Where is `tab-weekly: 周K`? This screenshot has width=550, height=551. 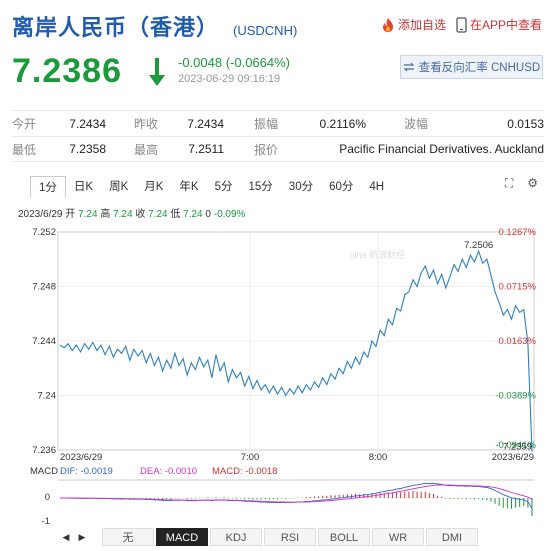
tab-weekly: 周K is located at coordinates (119, 187).